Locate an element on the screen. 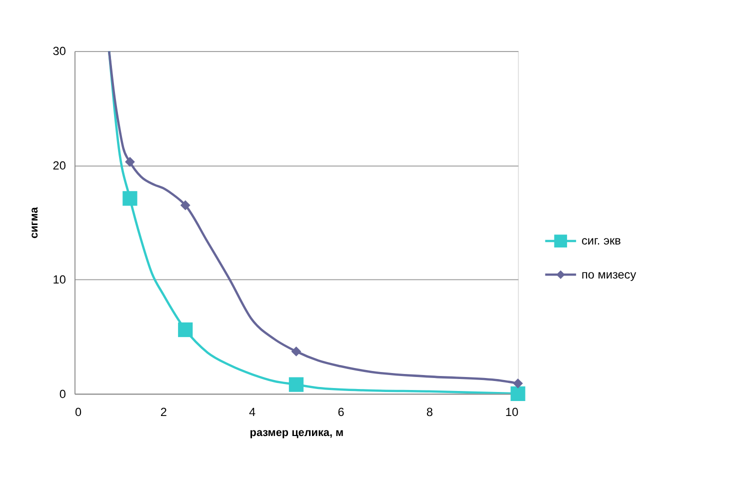  legend-label: сиг. экв is located at coordinates (601, 241).